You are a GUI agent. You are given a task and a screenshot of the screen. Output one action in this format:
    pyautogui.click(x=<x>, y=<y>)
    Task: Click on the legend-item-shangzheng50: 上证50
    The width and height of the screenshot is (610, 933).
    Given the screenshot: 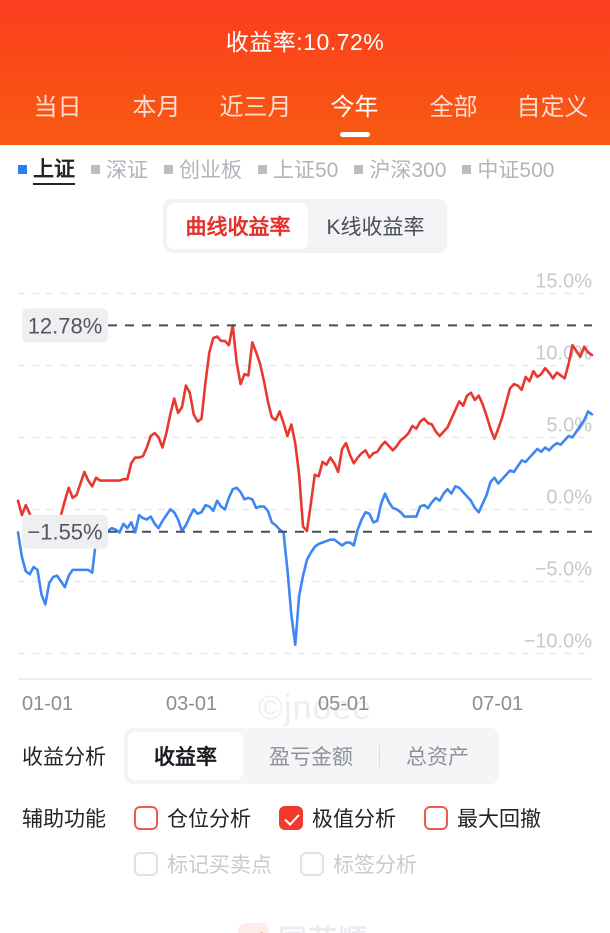 What is the action you would take?
    pyautogui.click(x=298, y=169)
    